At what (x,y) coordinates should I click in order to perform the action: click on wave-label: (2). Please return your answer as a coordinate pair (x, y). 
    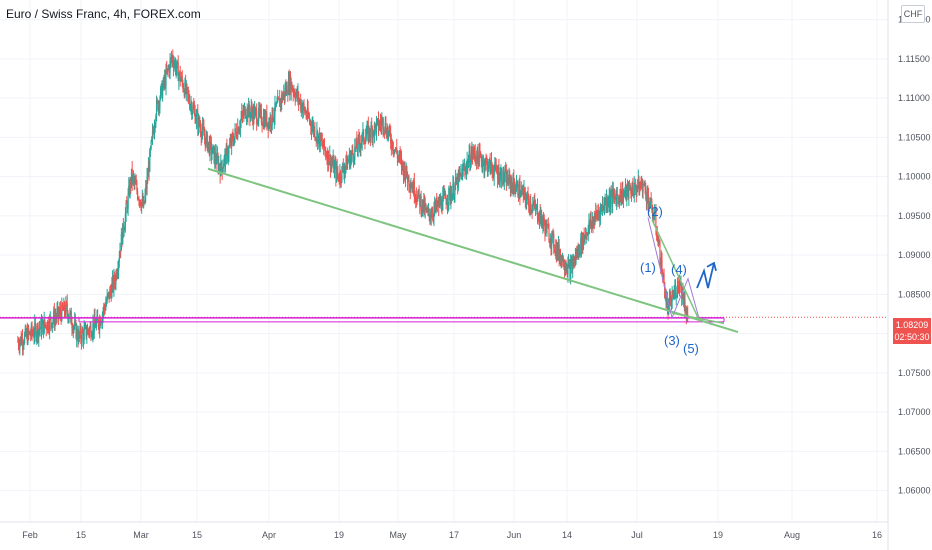
    Looking at the image, I should click on (655, 211).